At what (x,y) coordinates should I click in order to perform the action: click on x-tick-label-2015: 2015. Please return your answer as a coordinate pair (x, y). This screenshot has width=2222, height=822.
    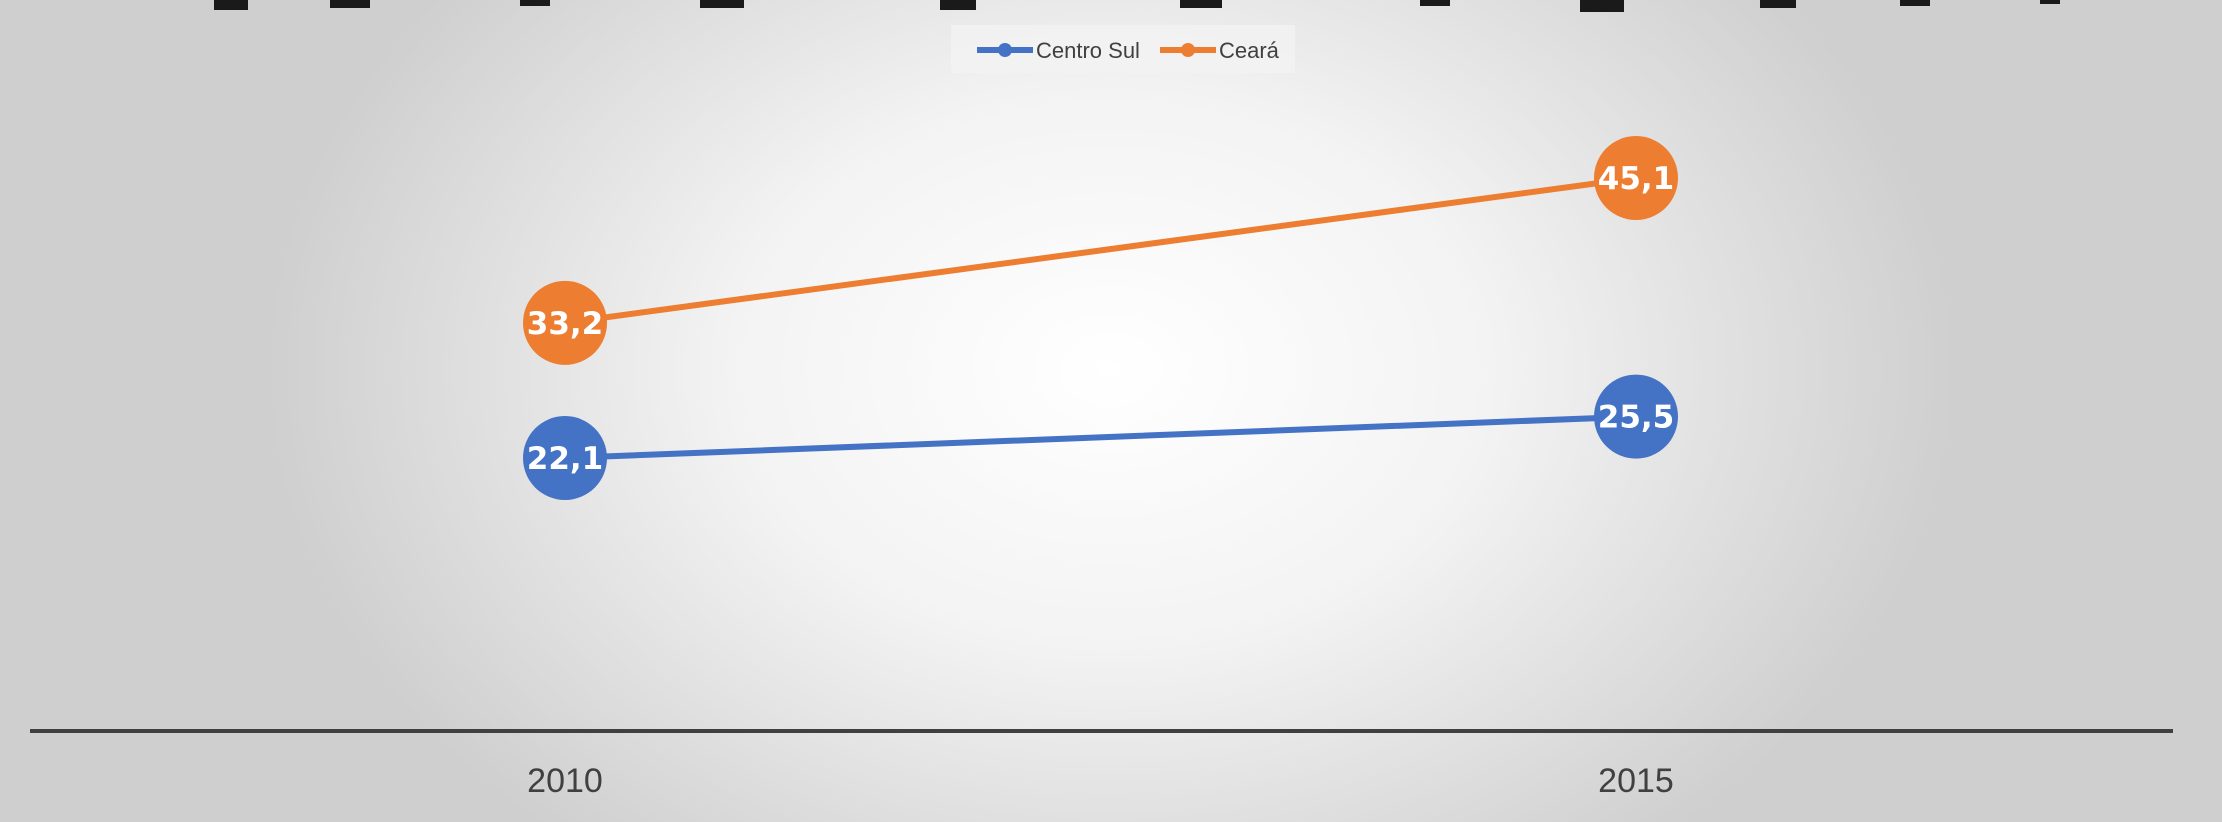
    Looking at the image, I should click on (1636, 781).